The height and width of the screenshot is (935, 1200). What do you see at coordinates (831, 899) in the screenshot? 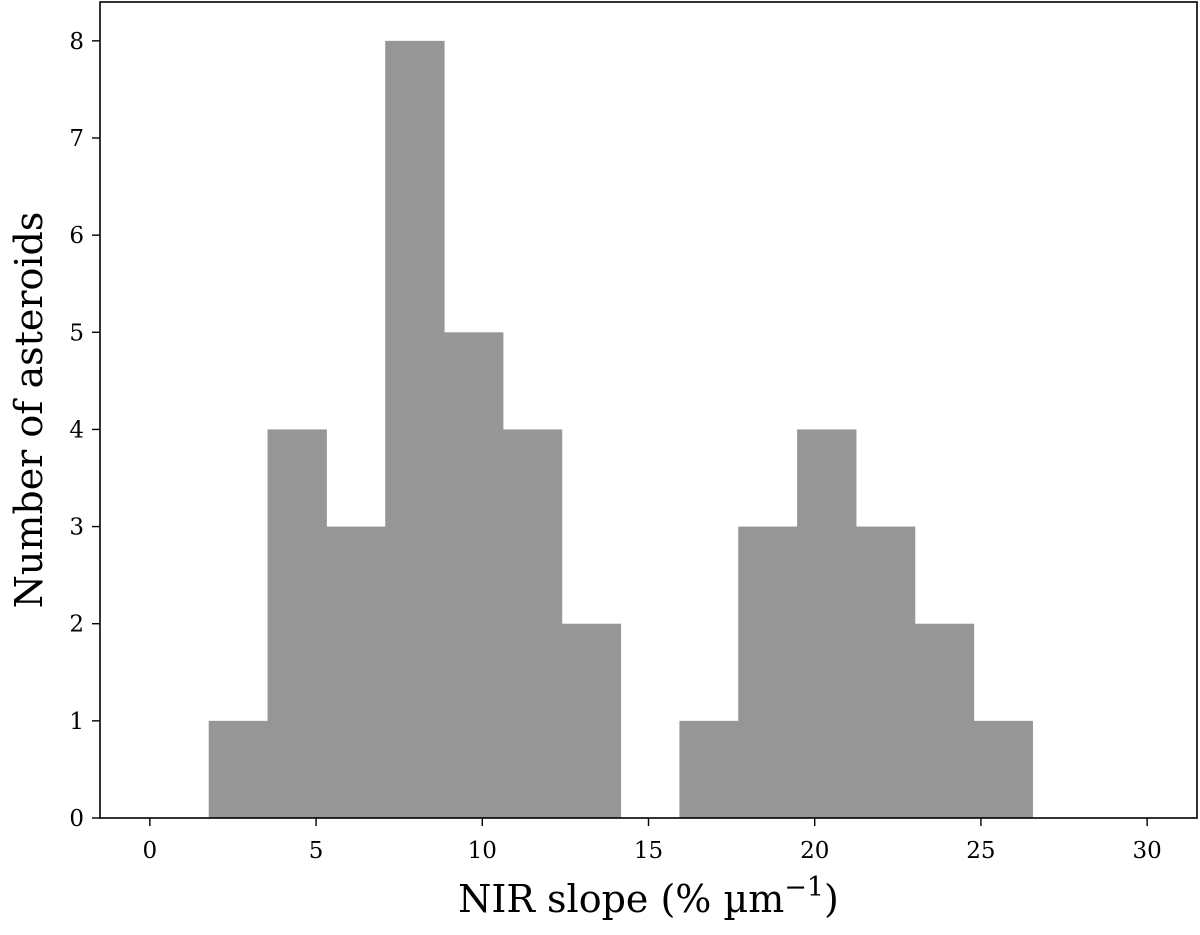
I see `x-axis-title-close: )` at bounding box center [831, 899].